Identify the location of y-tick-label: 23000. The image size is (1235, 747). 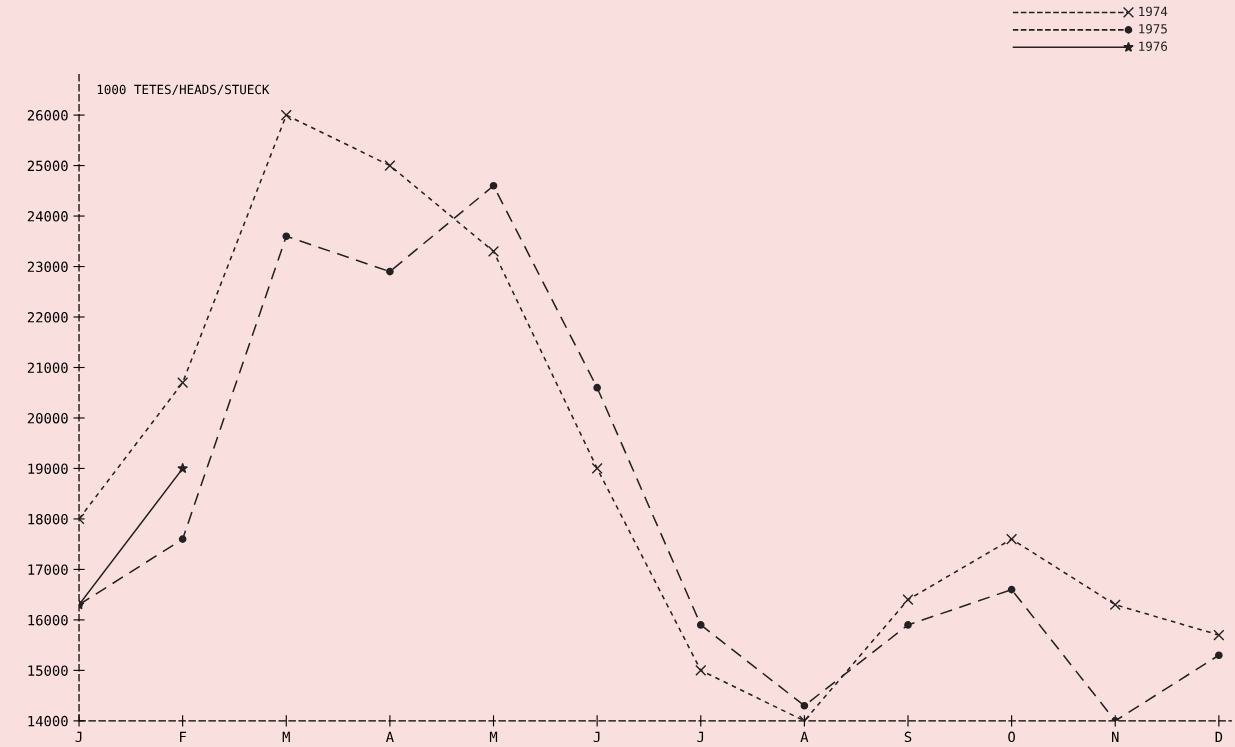
(47, 267).